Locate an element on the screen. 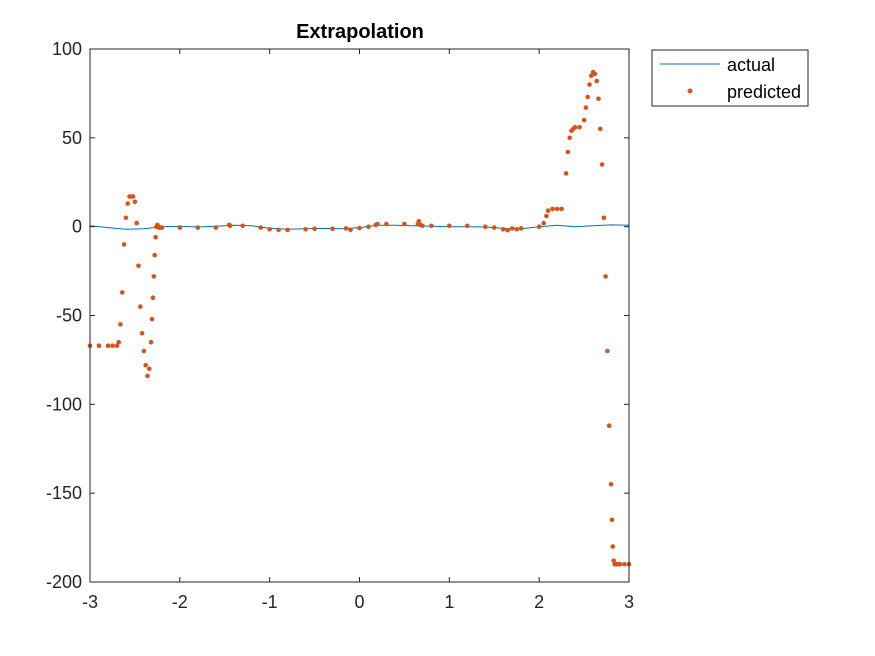  x-tick-label: 2 is located at coordinates (539, 602).